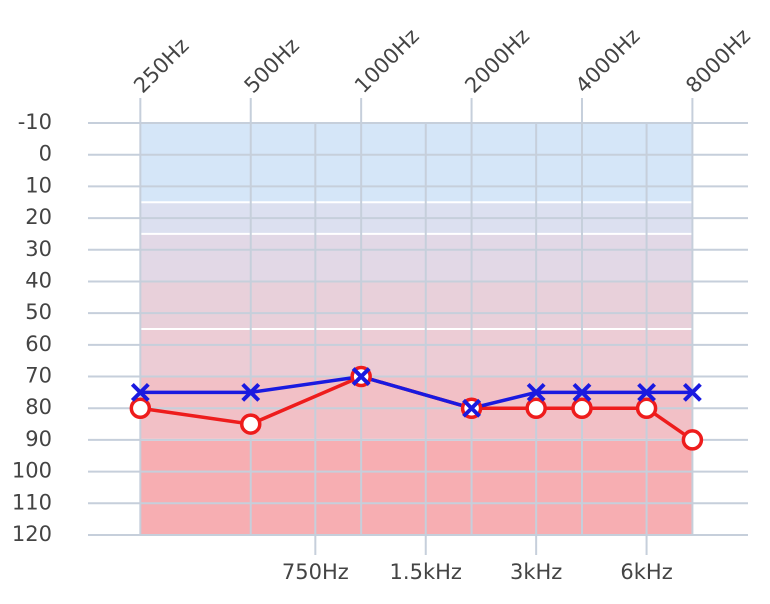 This screenshot has width=770, height=604. Describe the element at coordinates (497, 61) in the screenshot. I see `x-tick-label: 2000Hz` at that location.